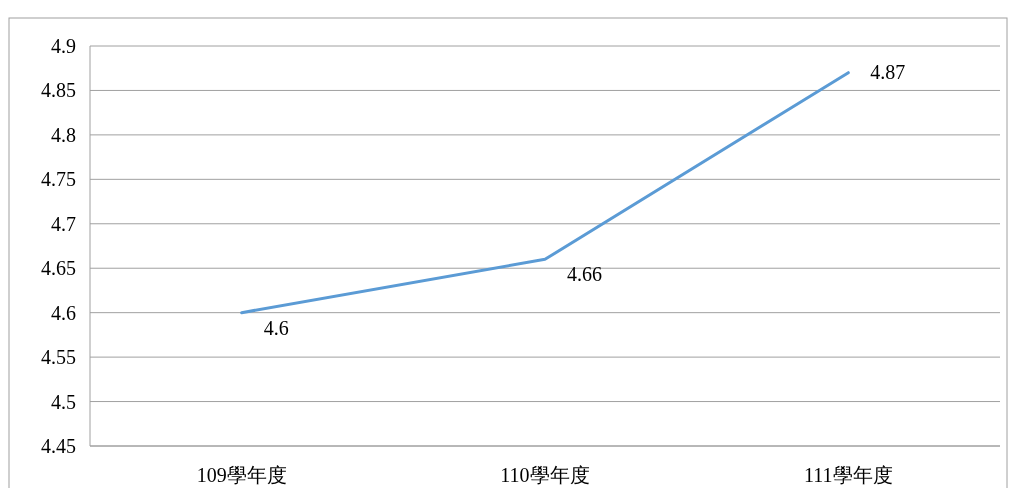 The width and height of the screenshot is (1010, 492). What do you see at coordinates (58, 446) in the screenshot?
I see `y-tick-label: 4.45` at bounding box center [58, 446].